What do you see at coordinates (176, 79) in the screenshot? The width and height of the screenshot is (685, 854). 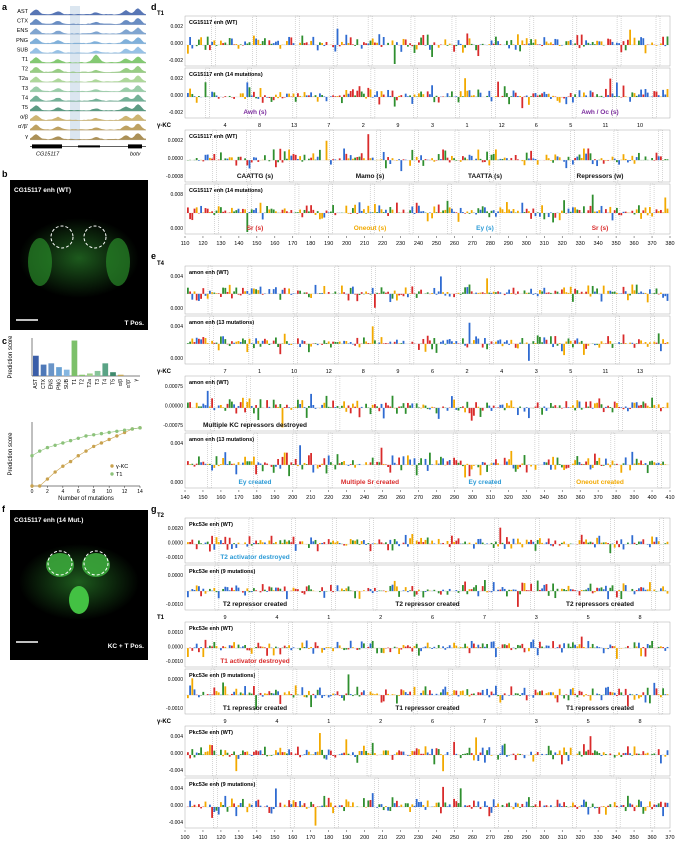 I see `y-tick-label: 0.002` at bounding box center [176, 79].